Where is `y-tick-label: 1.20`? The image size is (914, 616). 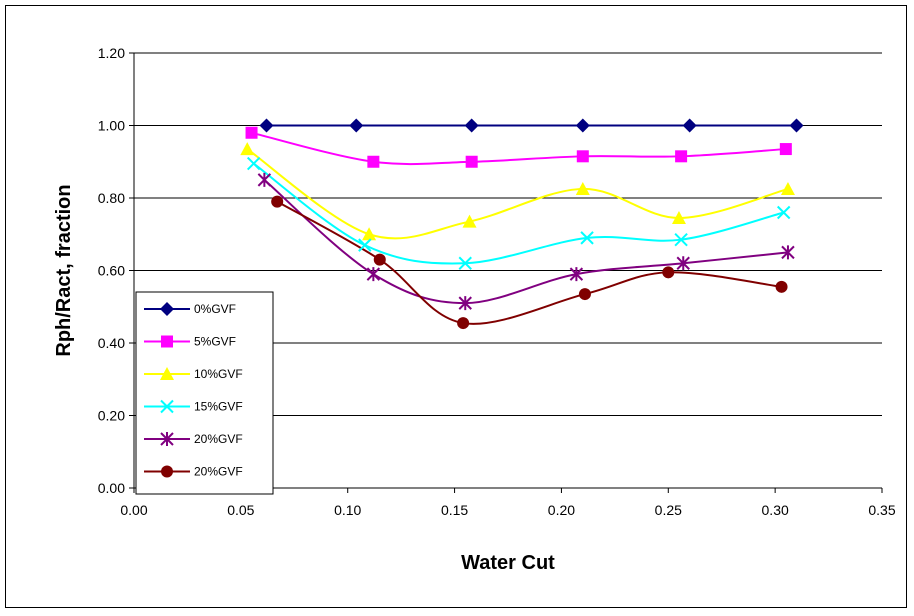 y-tick-label: 1.20 is located at coordinates (111, 53).